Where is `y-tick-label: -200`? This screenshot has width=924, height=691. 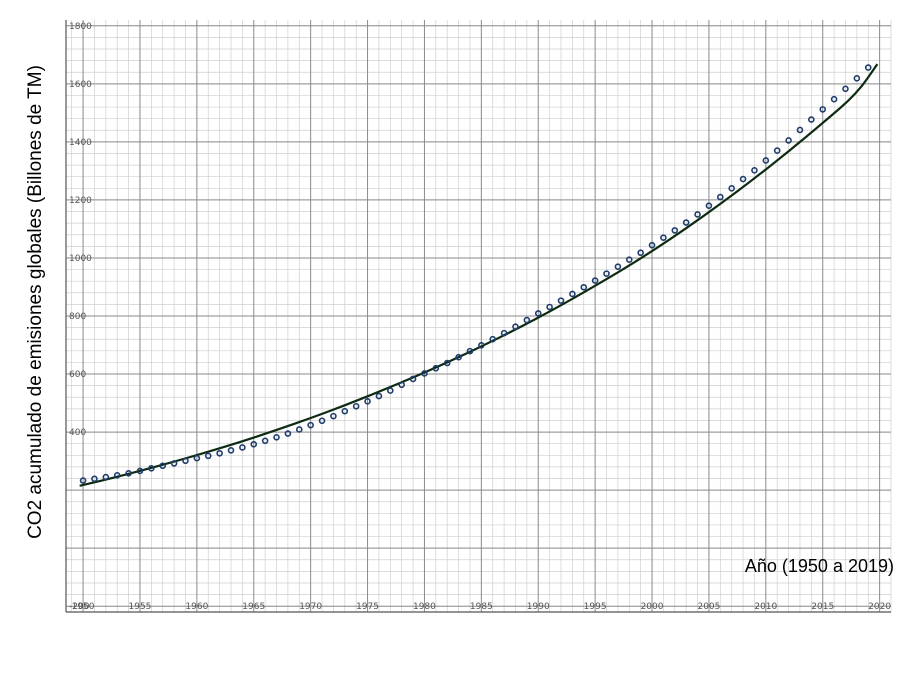 y-tick-label: -200 is located at coordinates (79, 607).